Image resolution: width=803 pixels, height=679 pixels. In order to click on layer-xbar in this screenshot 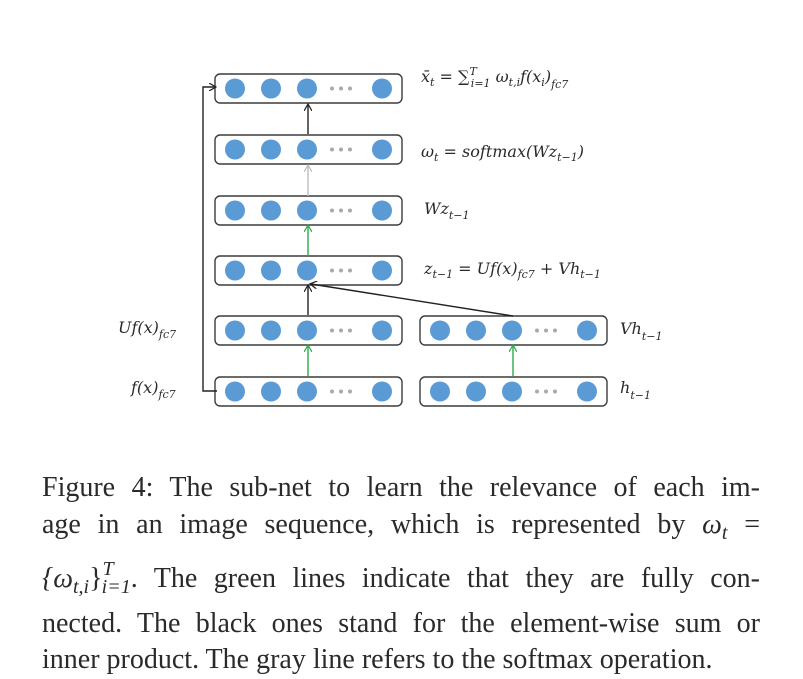, I will do `click(308, 88)`.